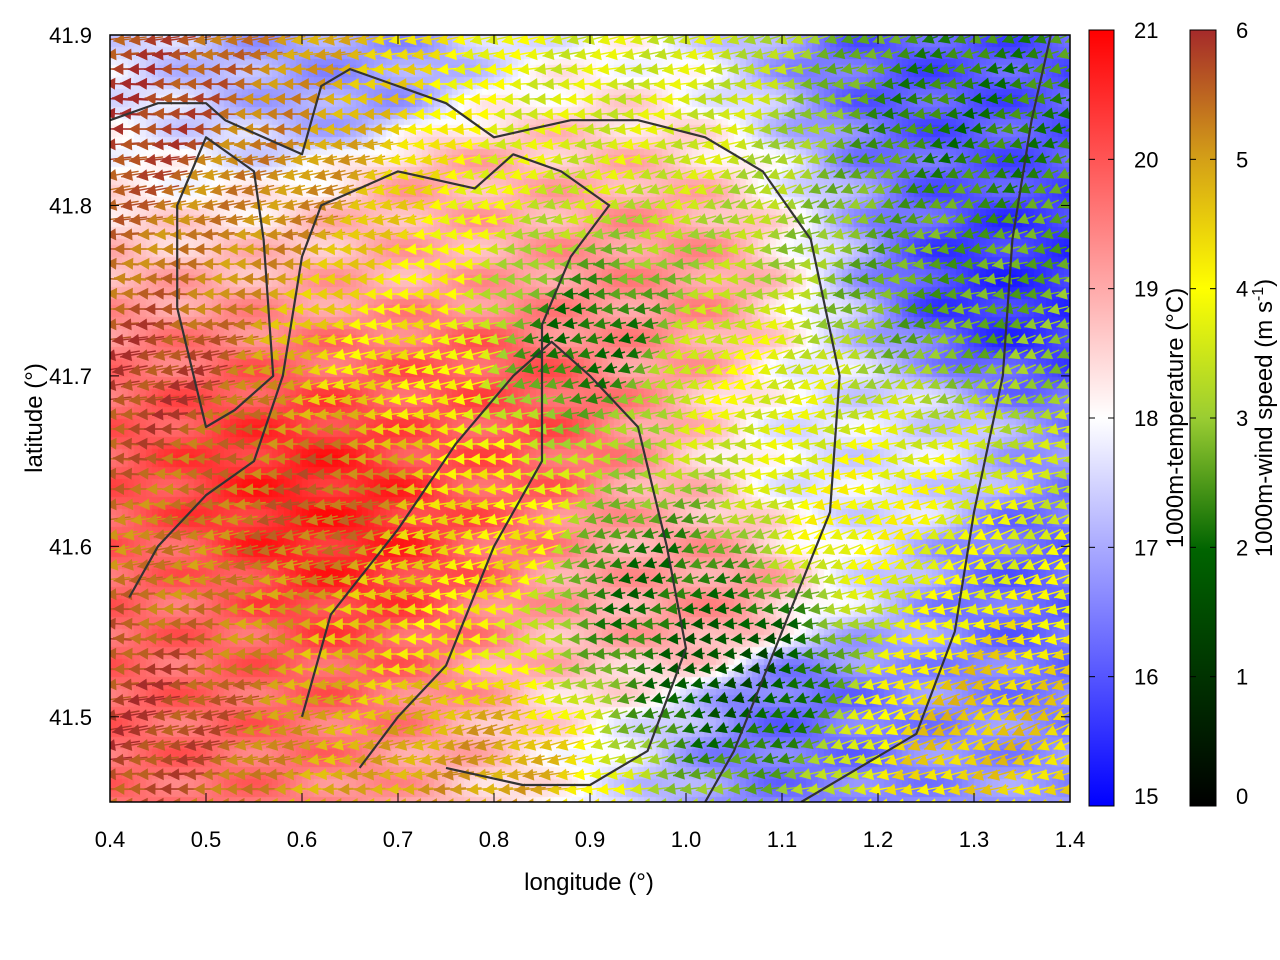 The height and width of the screenshot is (960, 1280). I want to click on colorbar-tick-label: 21, so click(1146, 30).